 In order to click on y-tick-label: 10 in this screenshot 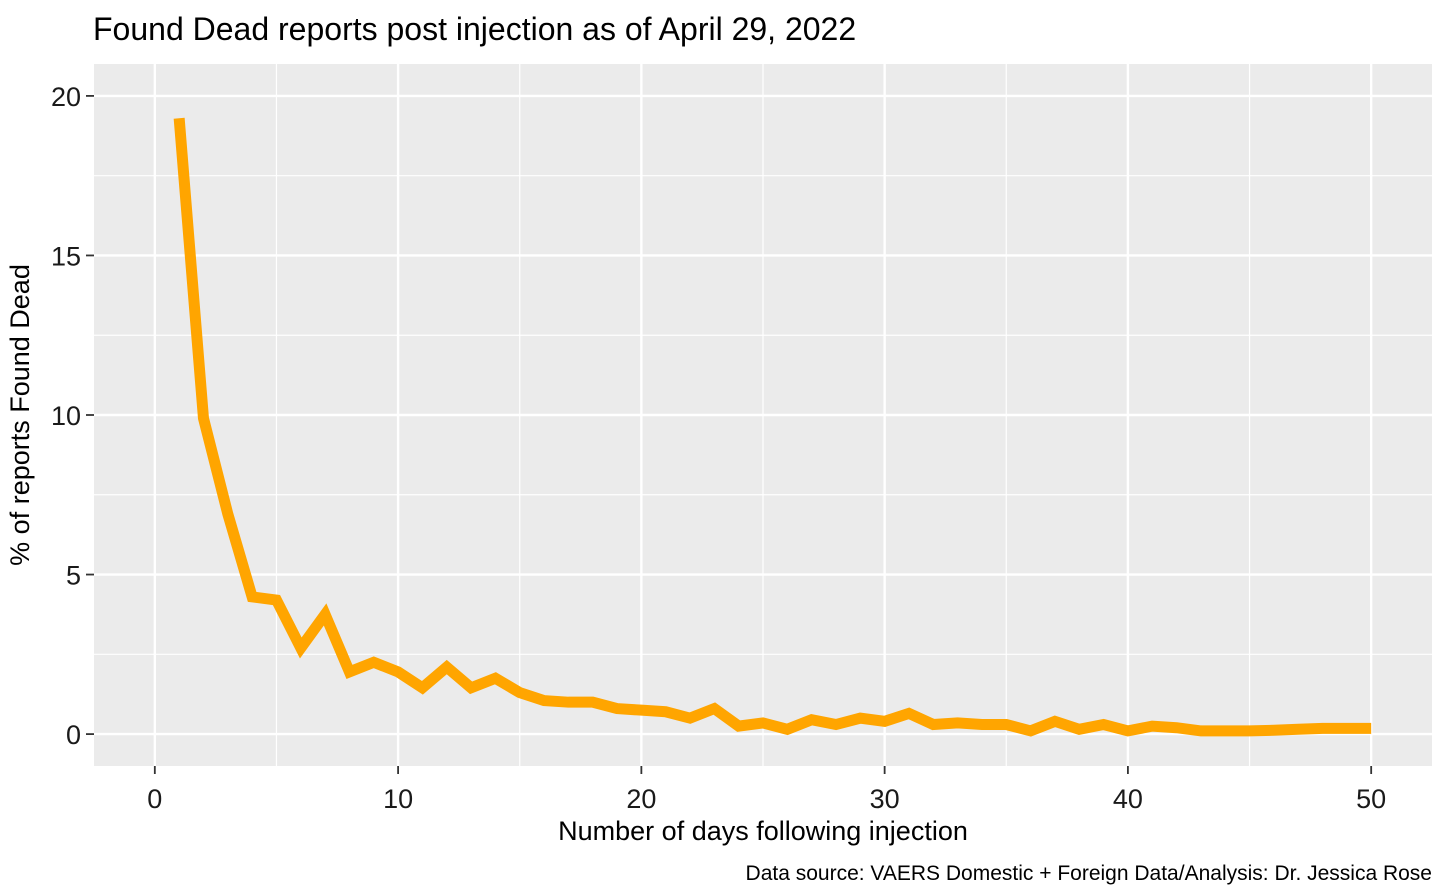, I will do `click(66, 416)`.